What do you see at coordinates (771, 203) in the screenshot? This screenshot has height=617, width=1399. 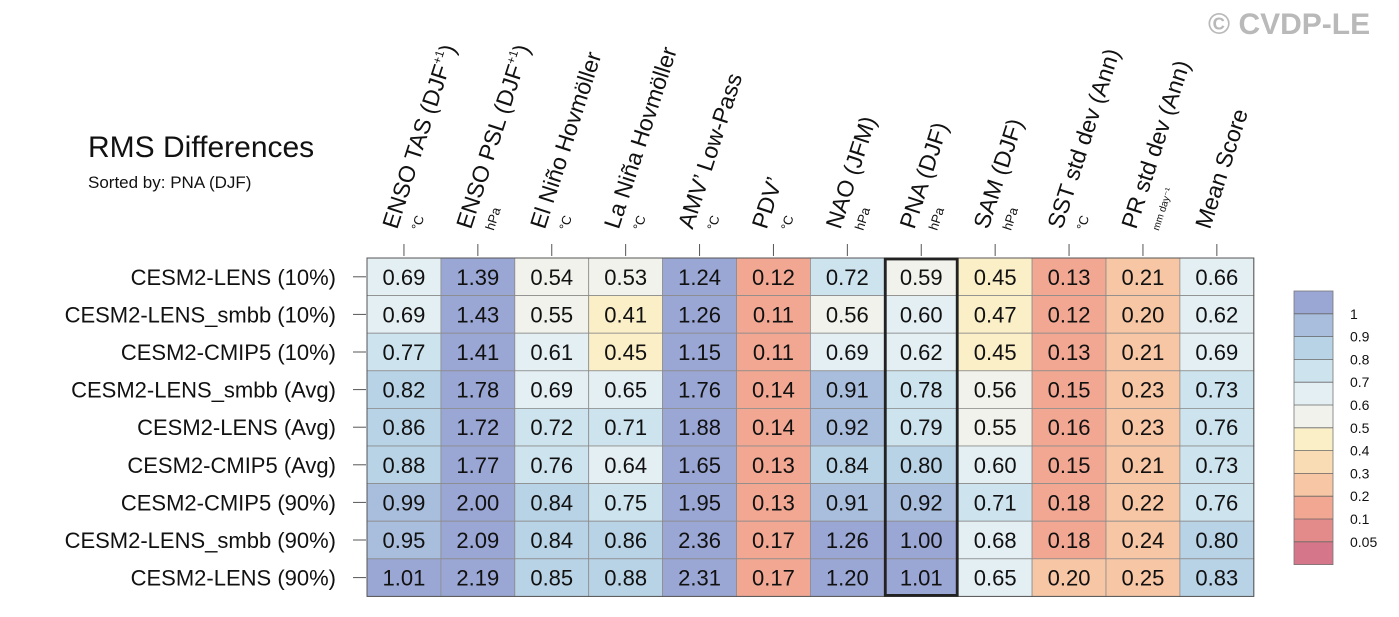 I see `column-header: PDV’°C` at bounding box center [771, 203].